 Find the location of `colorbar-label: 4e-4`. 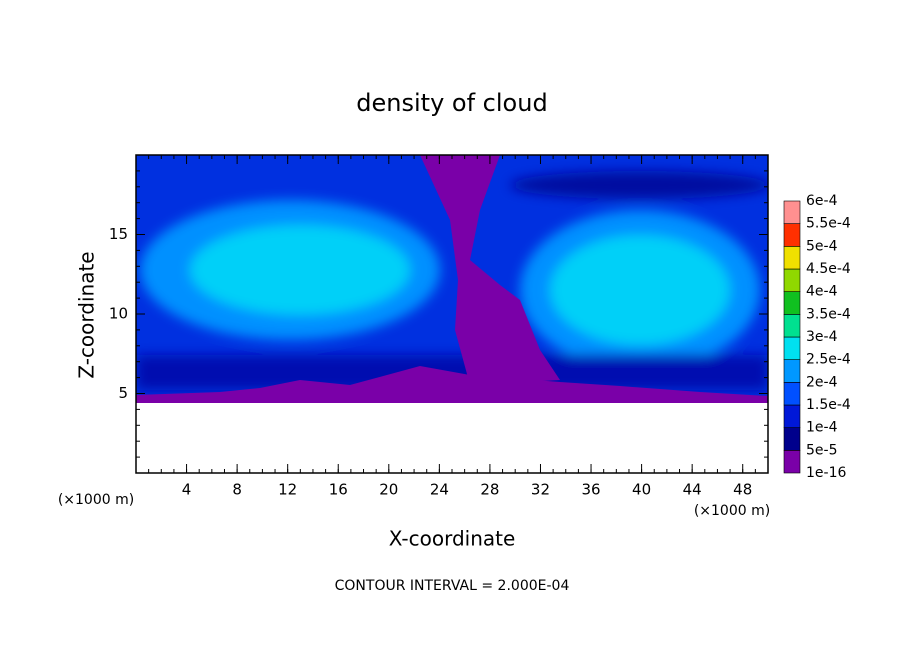

colorbar-label: 4e-4 is located at coordinates (822, 292).